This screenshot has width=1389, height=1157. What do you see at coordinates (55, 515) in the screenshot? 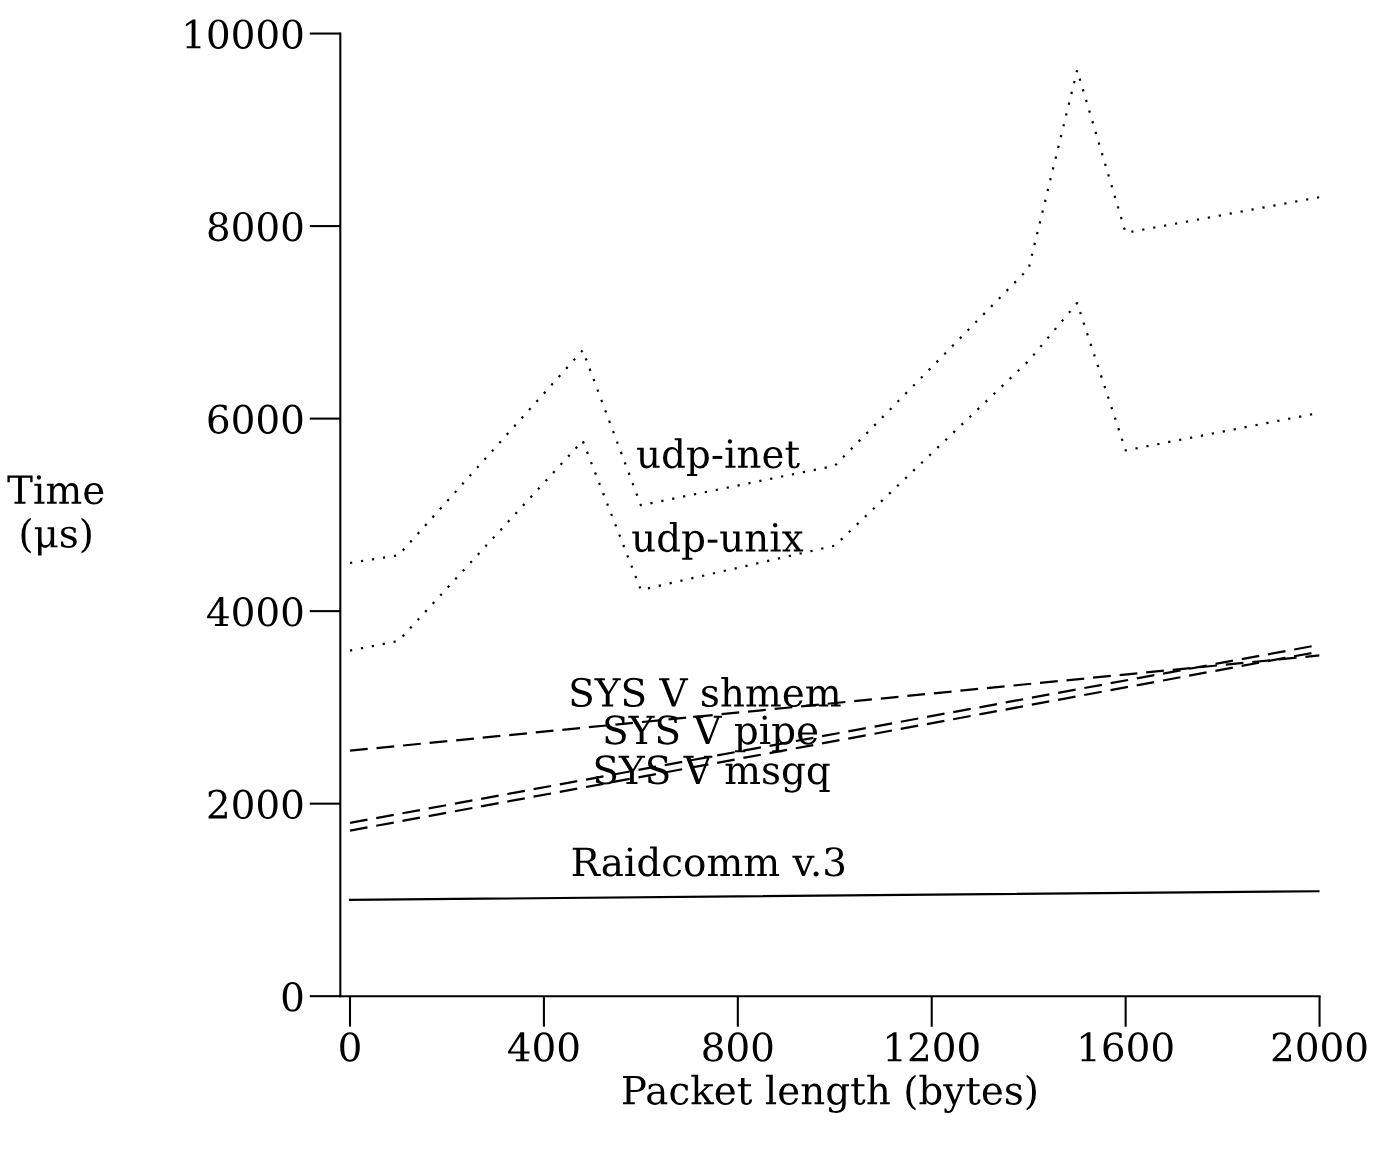
I see `y-axis-title: Time (μs)` at bounding box center [55, 515].